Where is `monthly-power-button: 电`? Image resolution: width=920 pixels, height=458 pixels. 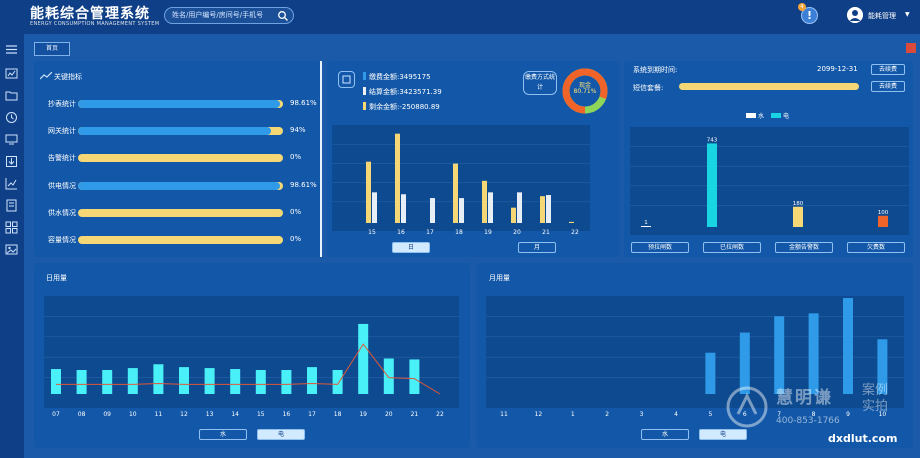 monthly-power-button: 电 is located at coordinates (723, 434).